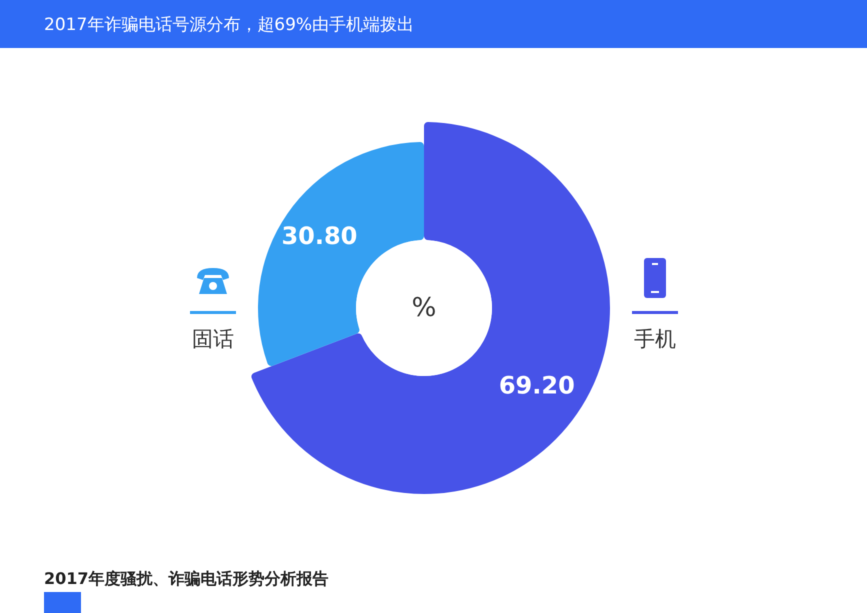 This screenshot has height=613, width=867. I want to click on legend-label: 固话, so click(213, 339).